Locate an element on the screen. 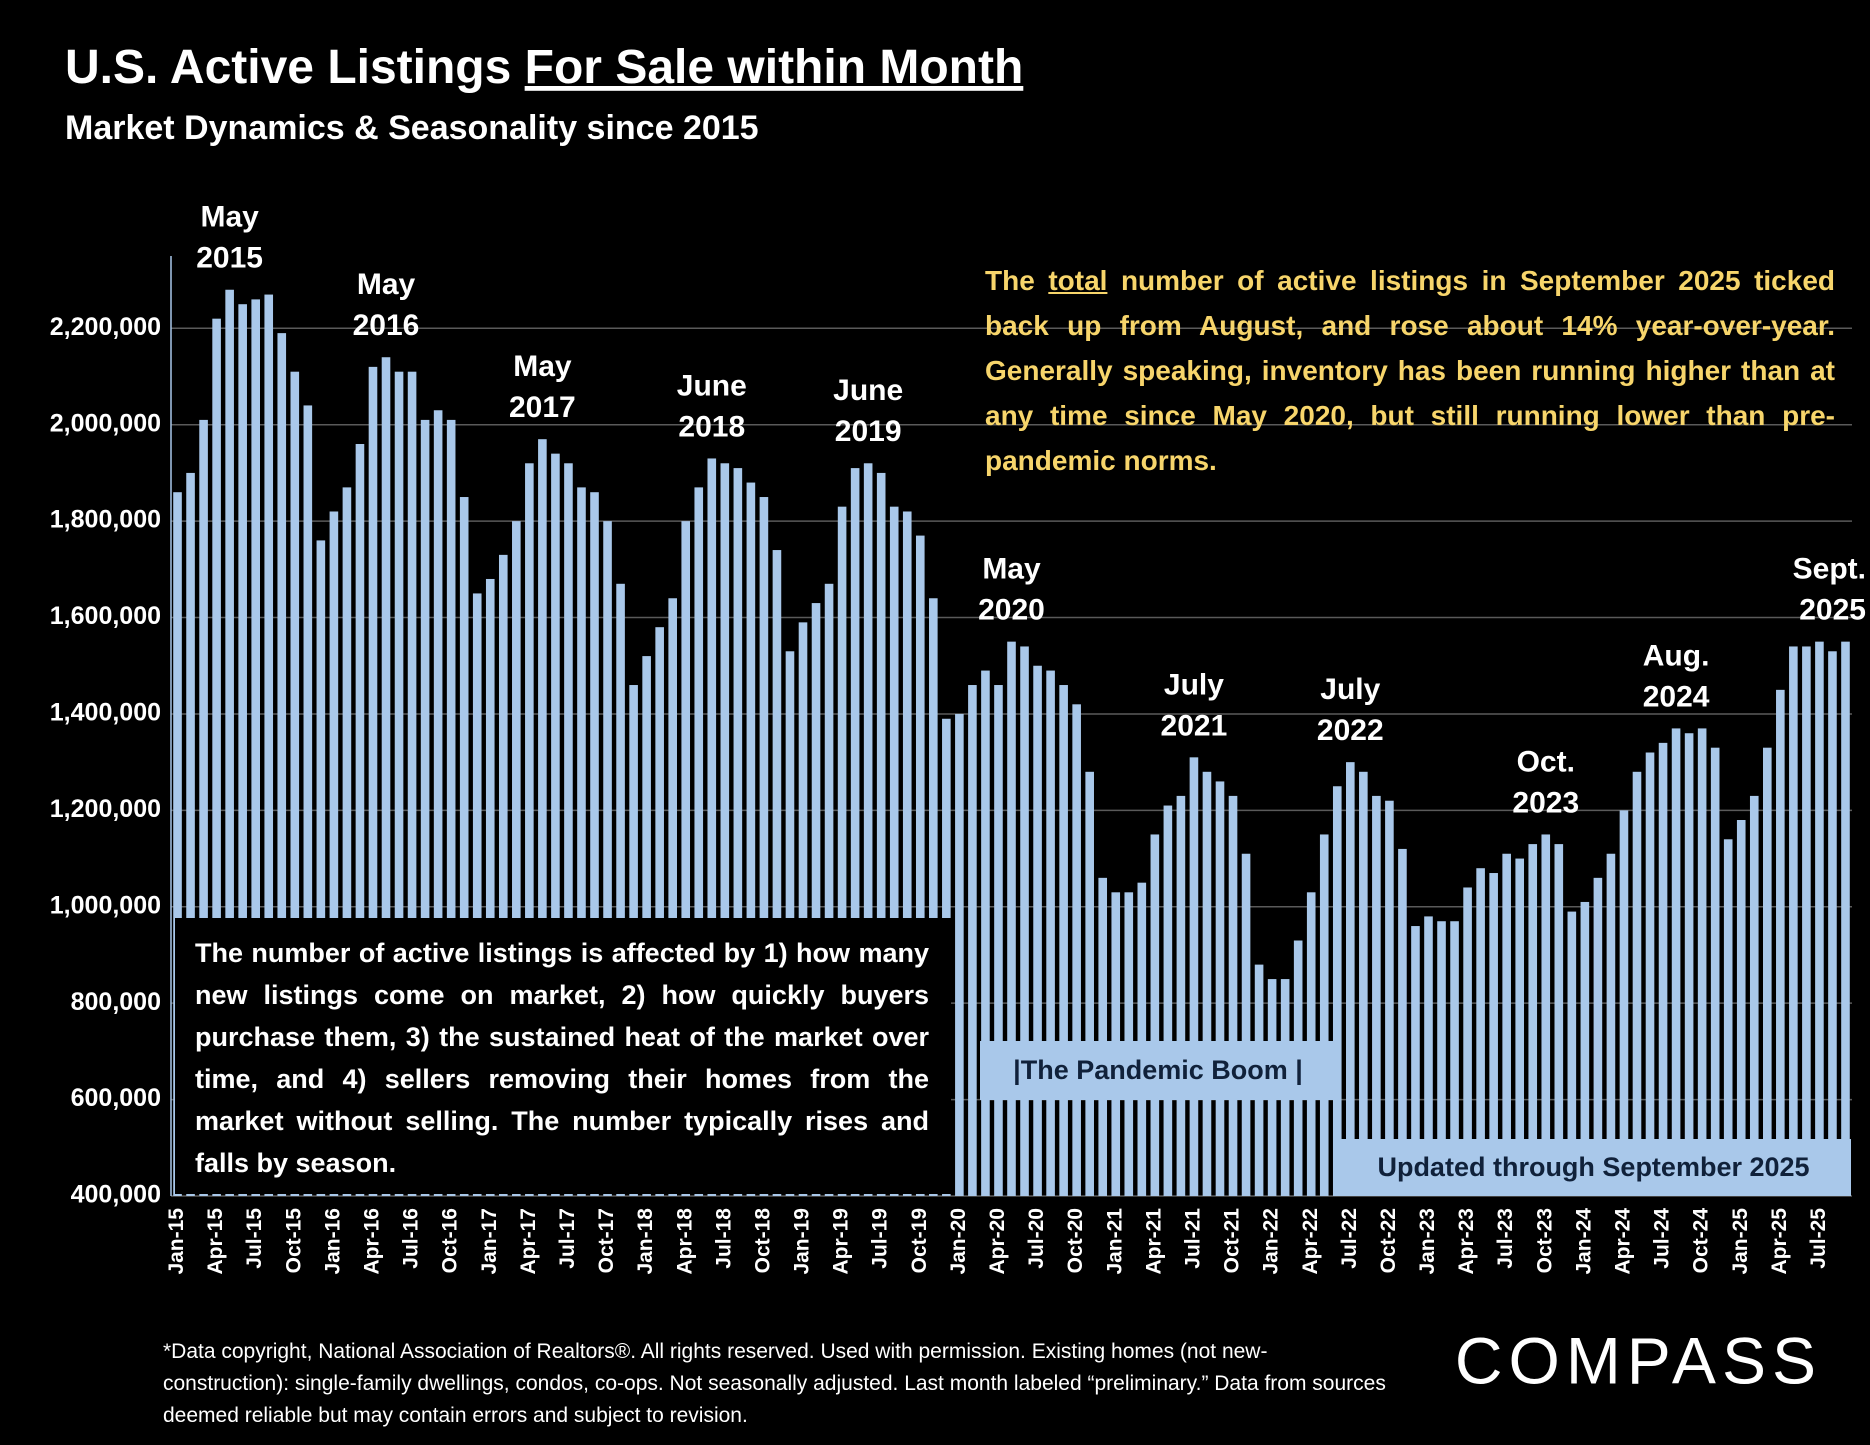 Image resolution: width=1870 pixels, height=1445 pixels. x-tick-label: Oct-21 is located at coordinates (1232, 1241).